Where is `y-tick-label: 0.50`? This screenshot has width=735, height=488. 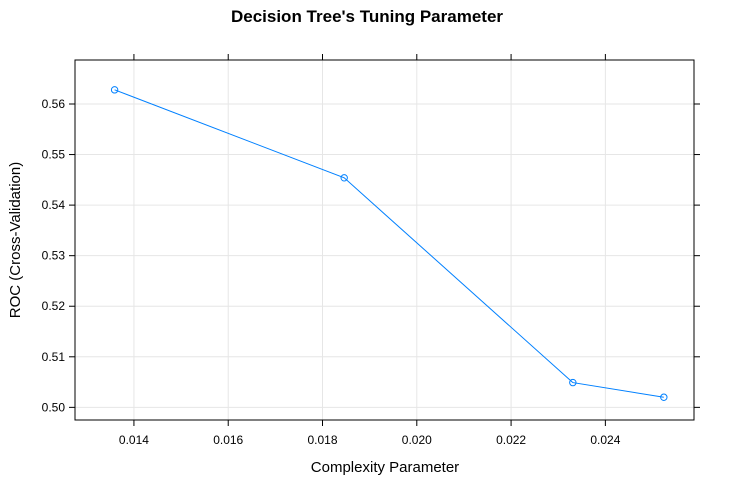 y-tick-label: 0.50 is located at coordinates (54, 407).